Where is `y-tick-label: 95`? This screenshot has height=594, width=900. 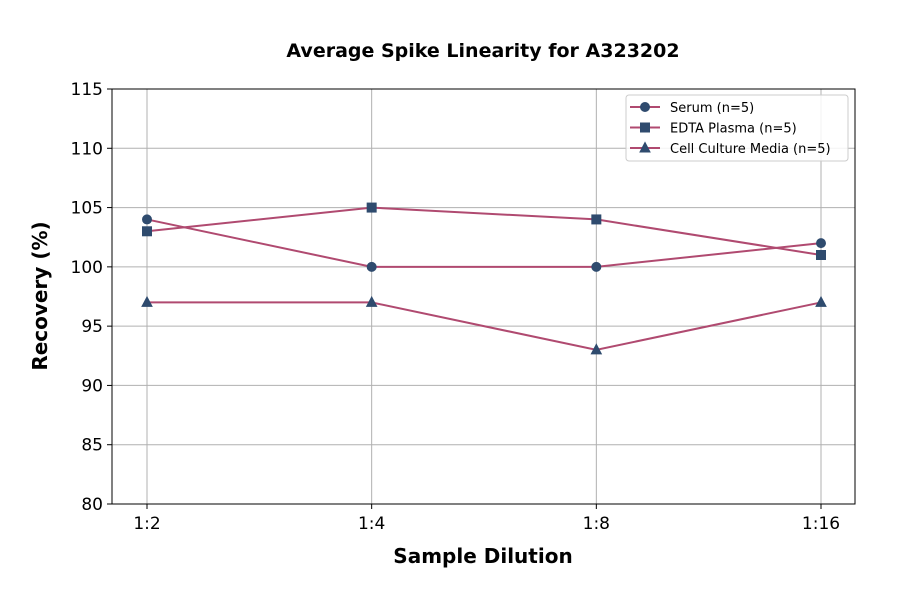 y-tick-label: 95 is located at coordinates (92, 327).